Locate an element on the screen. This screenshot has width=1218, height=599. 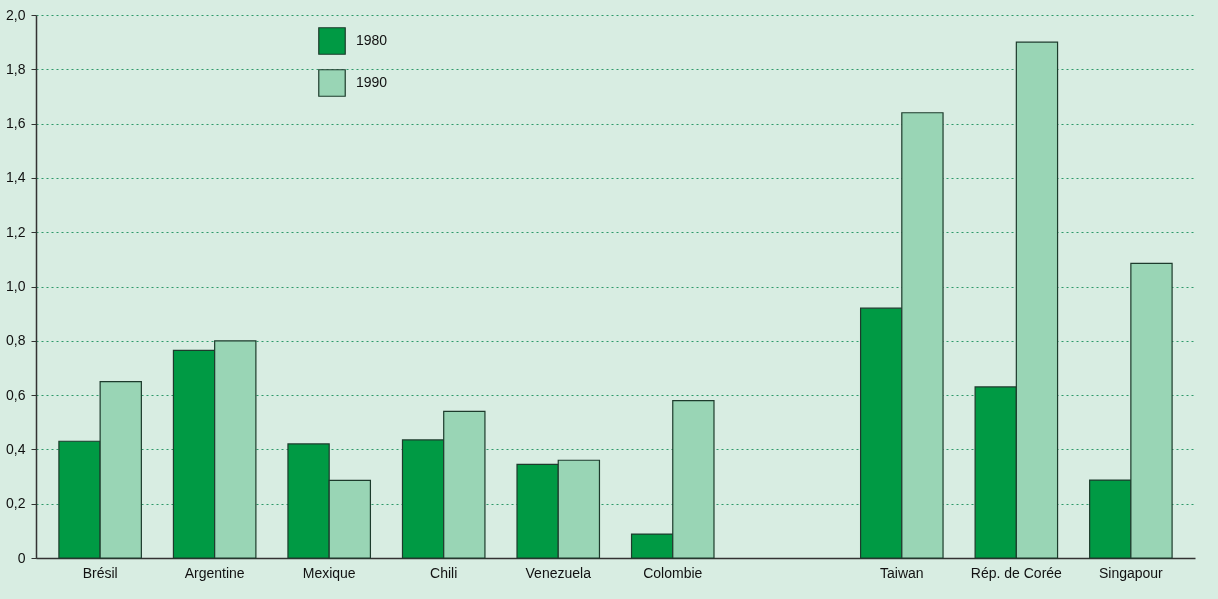
x-tick-label: Brésil is located at coordinates (100, 572).